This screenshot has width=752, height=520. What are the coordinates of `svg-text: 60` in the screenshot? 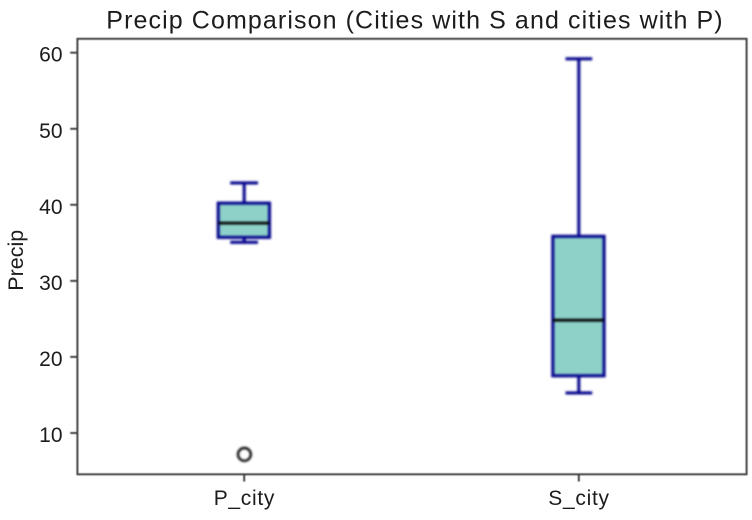 It's located at (50, 55).